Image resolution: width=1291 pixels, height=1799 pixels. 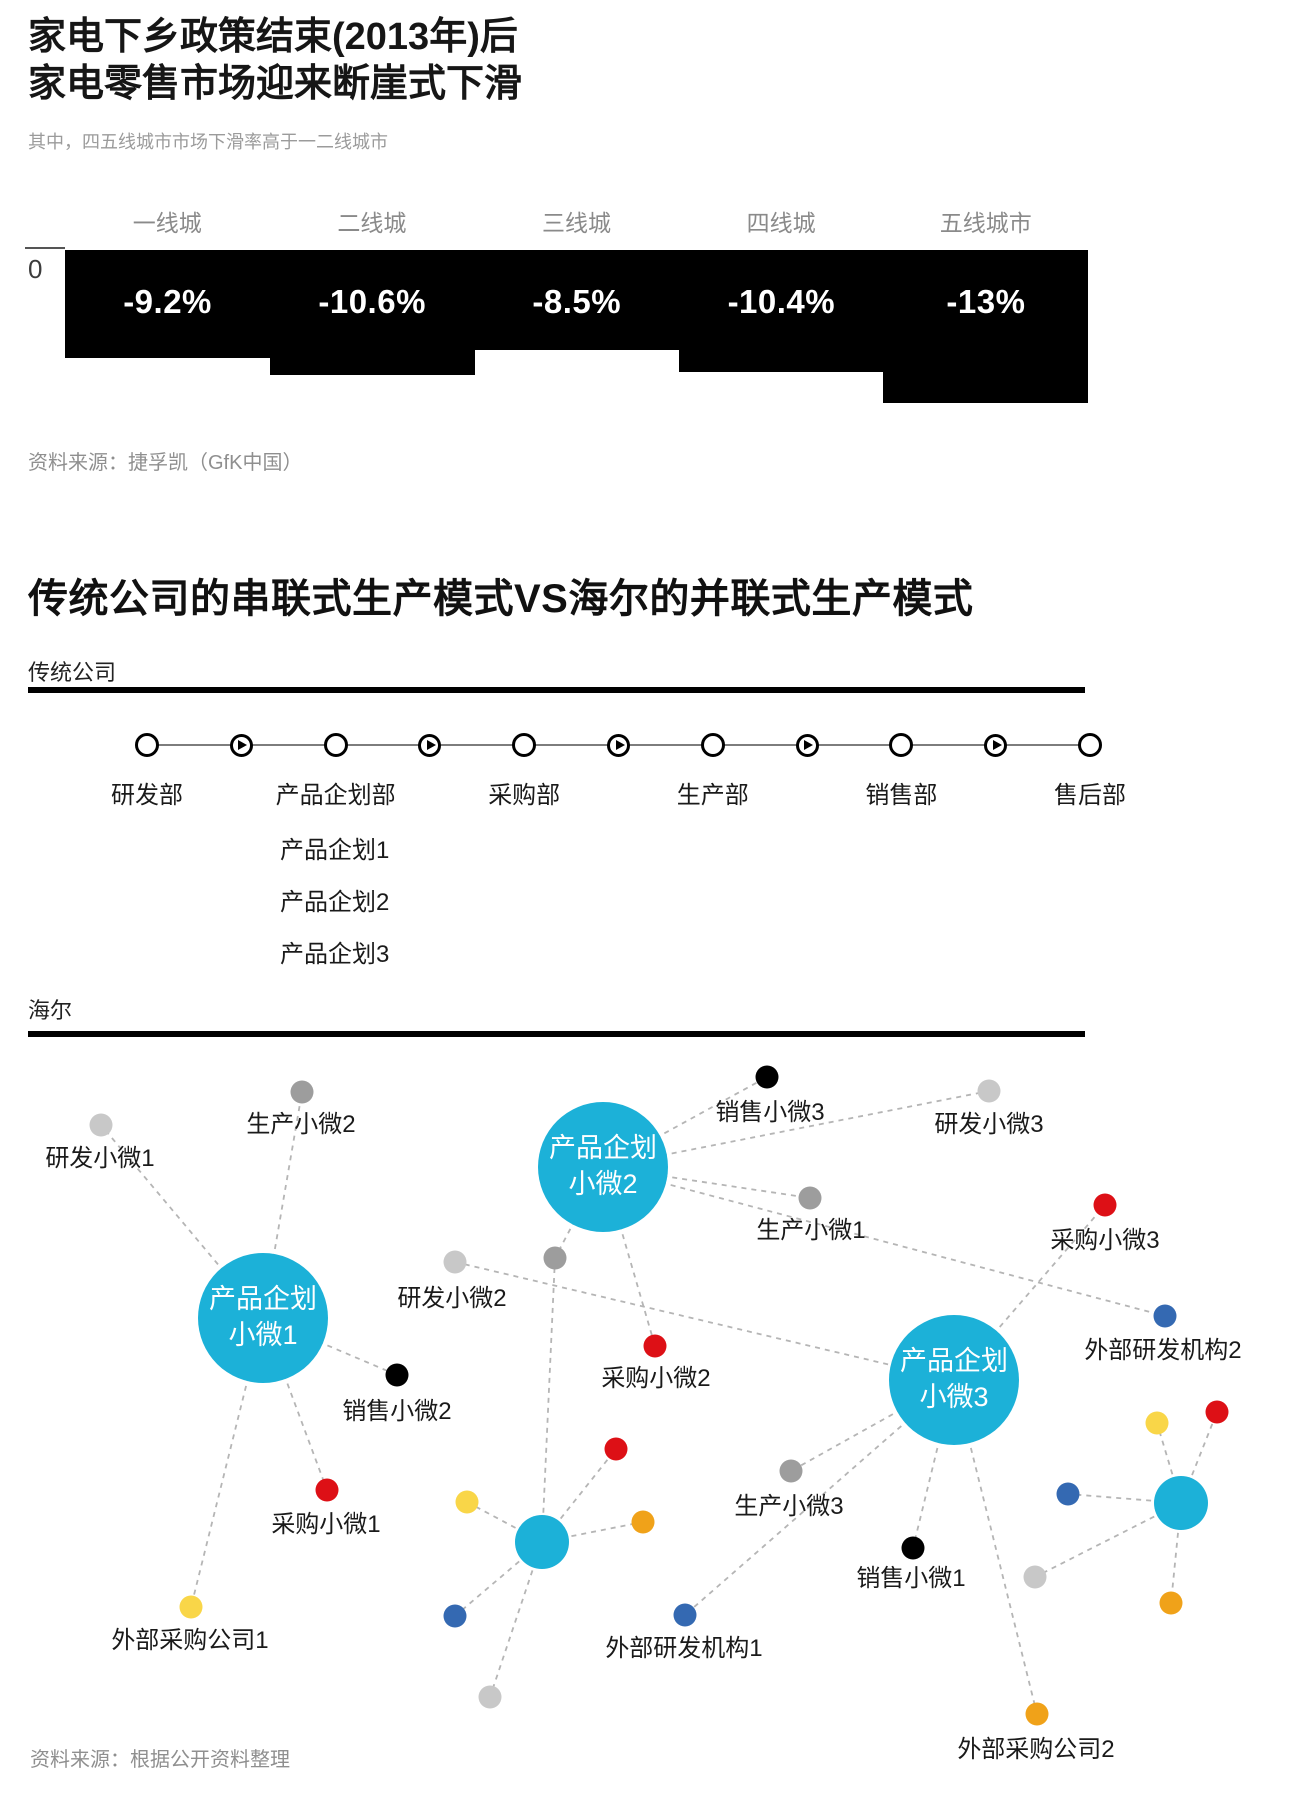 I want to click on hub-label: 产品企划小微2, so click(x=603, y=1166).